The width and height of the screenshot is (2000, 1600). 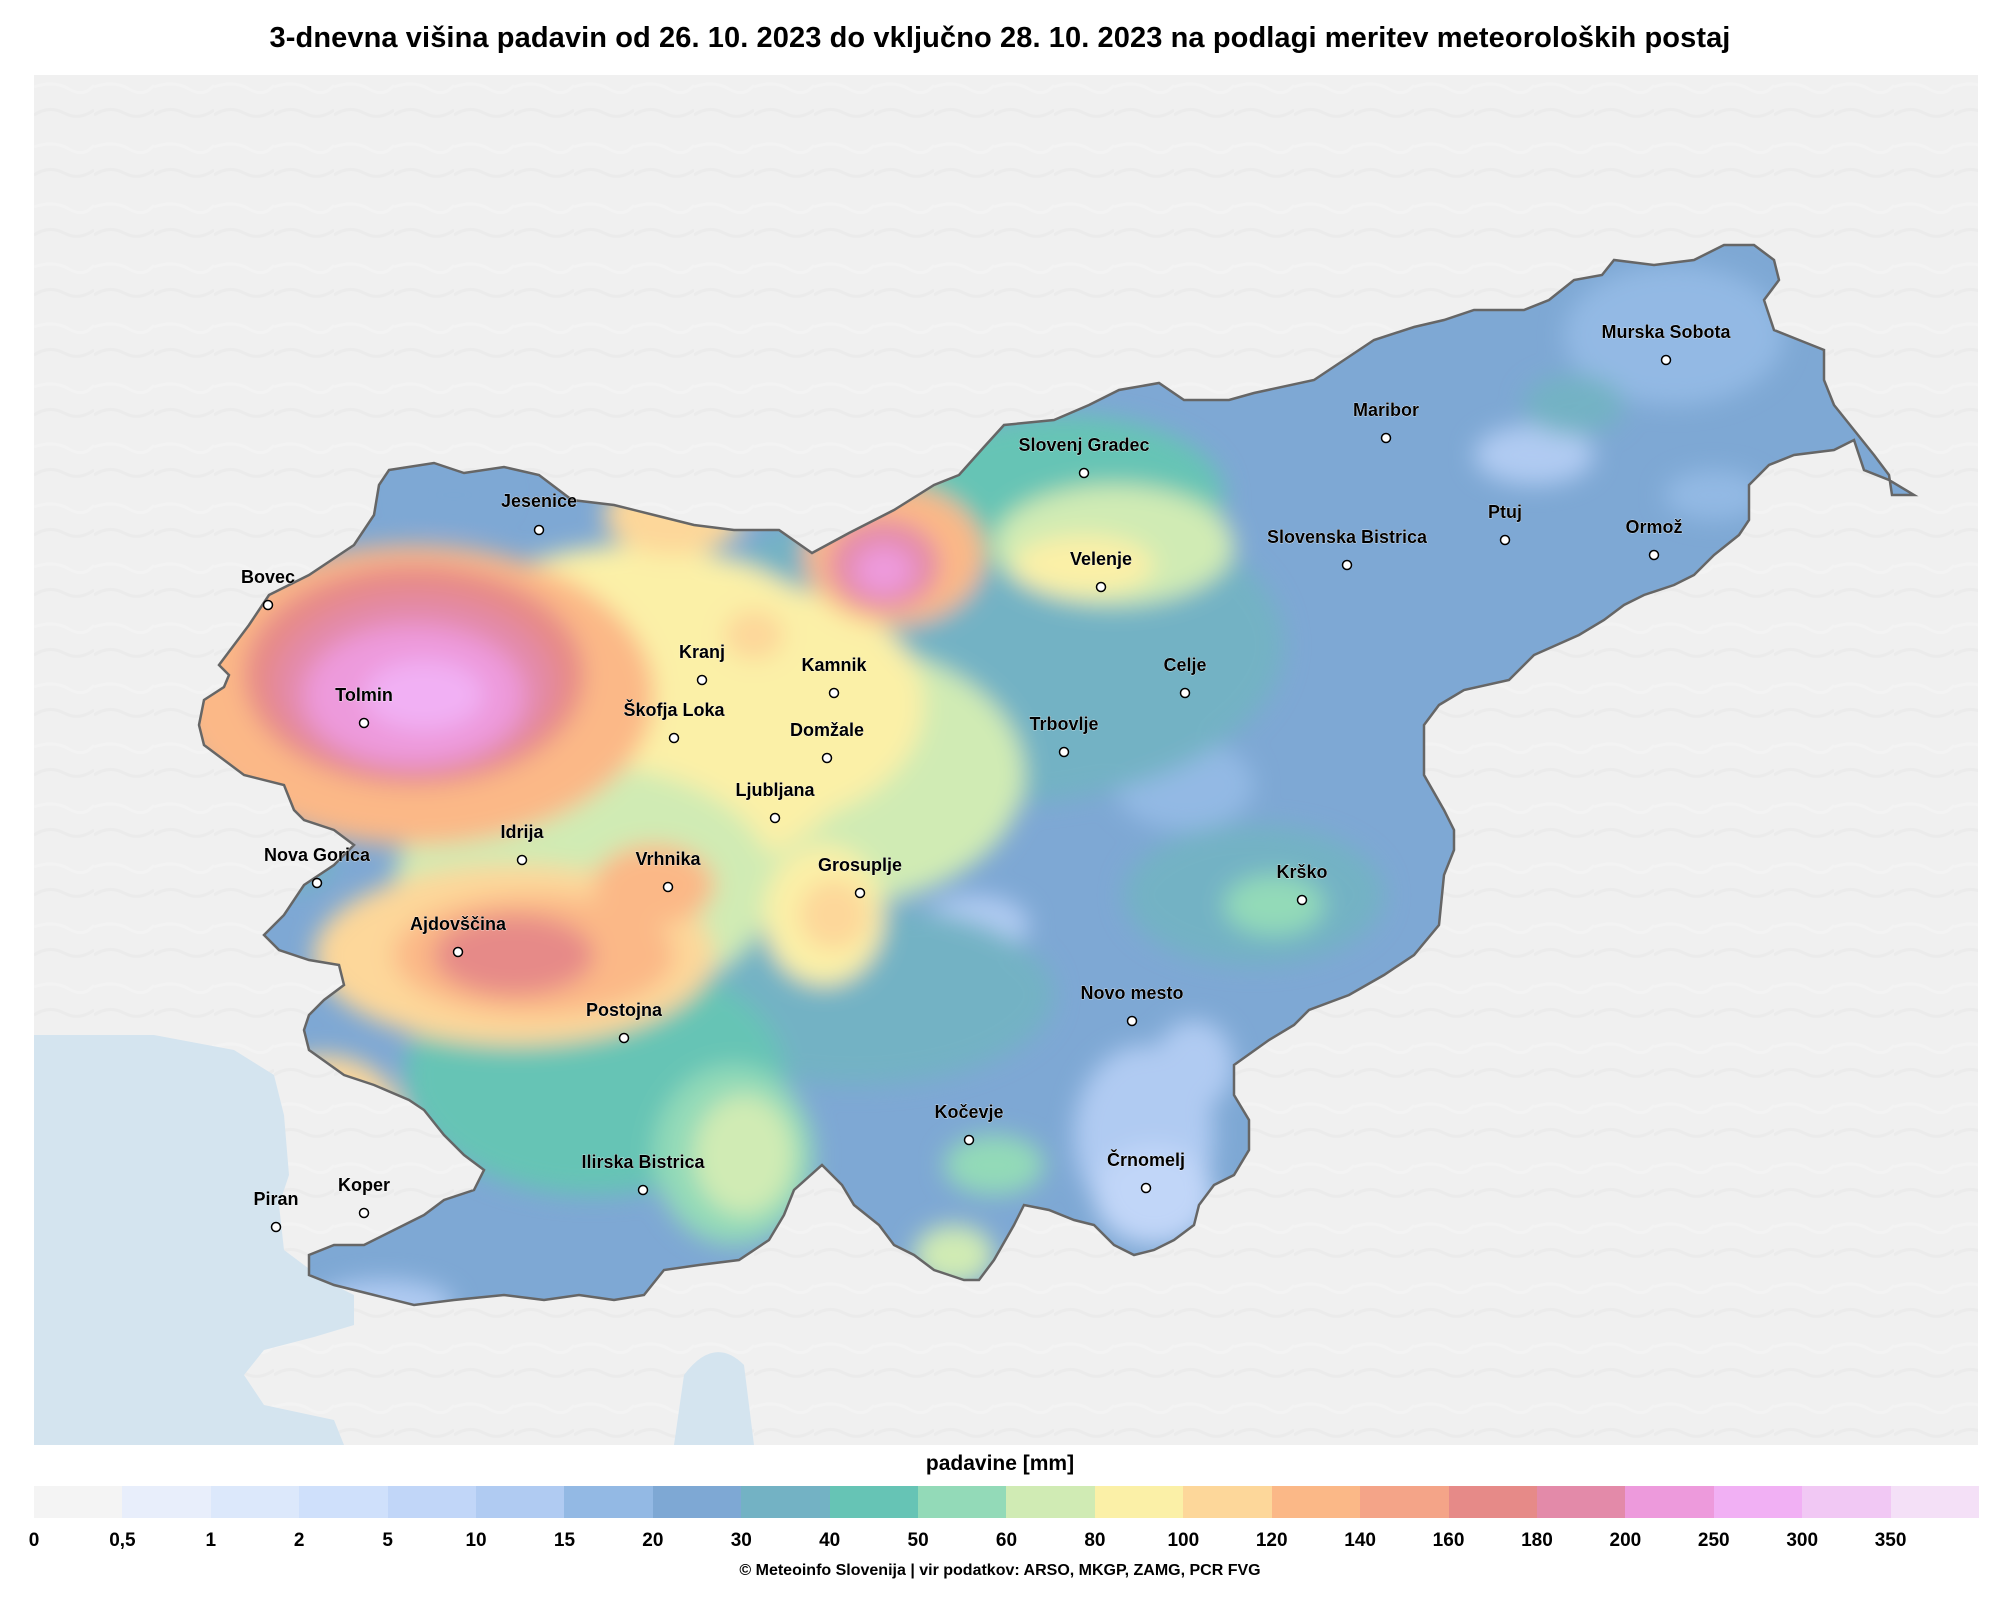 I want to click on city-marker: Krško, so click(x=1302, y=884).